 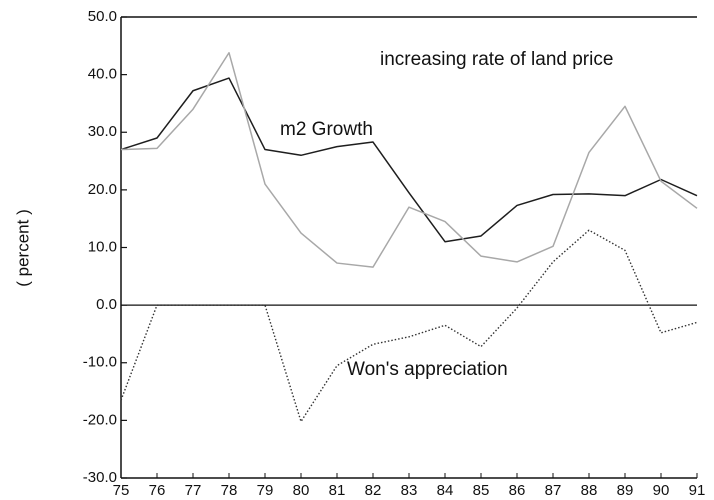 What do you see at coordinates (102, 189) in the screenshot?
I see `y-tick-label: 20.0` at bounding box center [102, 189].